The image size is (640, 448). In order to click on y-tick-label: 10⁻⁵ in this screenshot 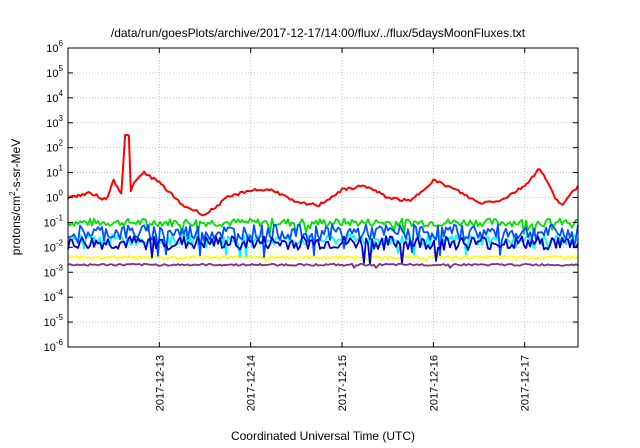, I will do `click(54, 321)`.